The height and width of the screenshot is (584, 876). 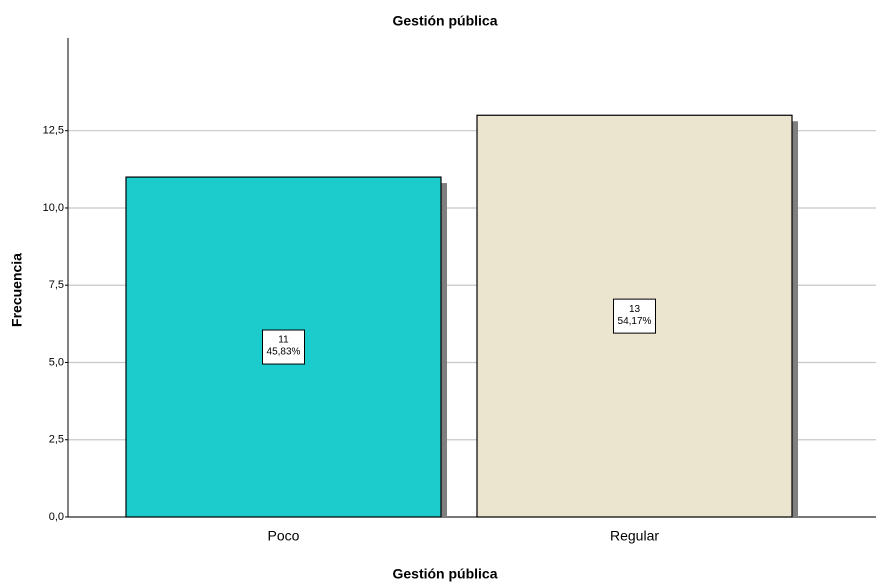 I want to click on y-tick-label: 12,5, so click(x=53, y=131).